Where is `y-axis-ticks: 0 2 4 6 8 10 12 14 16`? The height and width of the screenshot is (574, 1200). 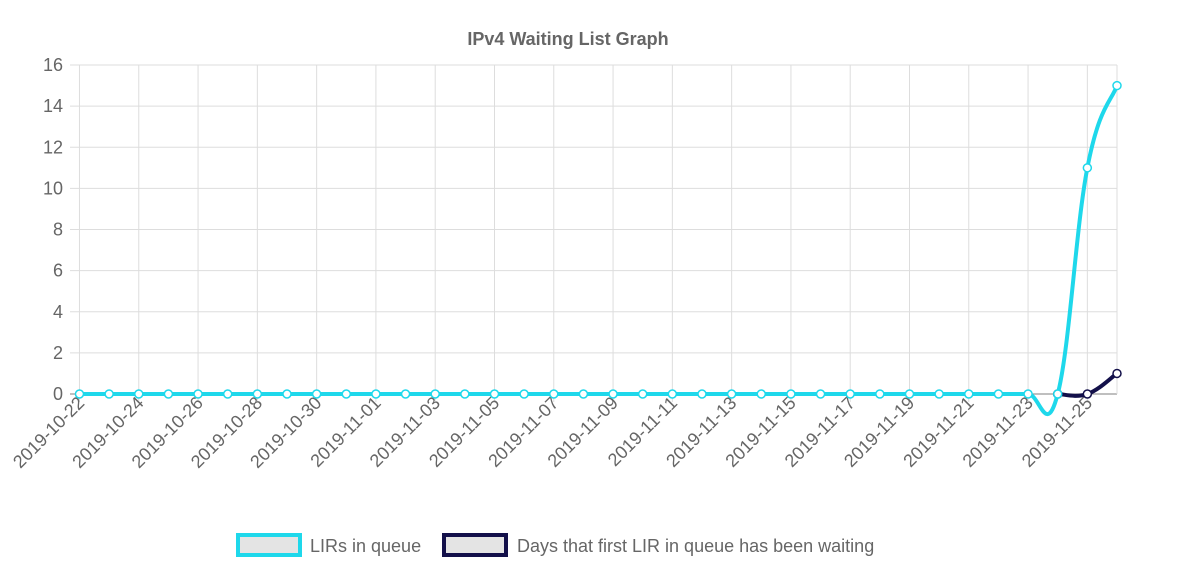
y-axis-ticks: 0 2 4 6 8 10 12 14 16 is located at coordinates (53, 229).